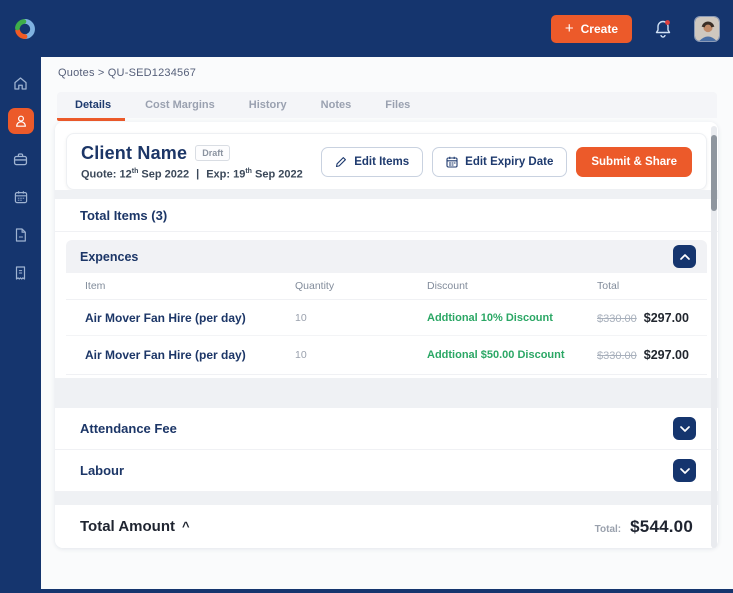  What do you see at coordinates (315, 286) in the screenshot?
I see `column-header-quantity: Quantity` at bounding box center [315, 286].